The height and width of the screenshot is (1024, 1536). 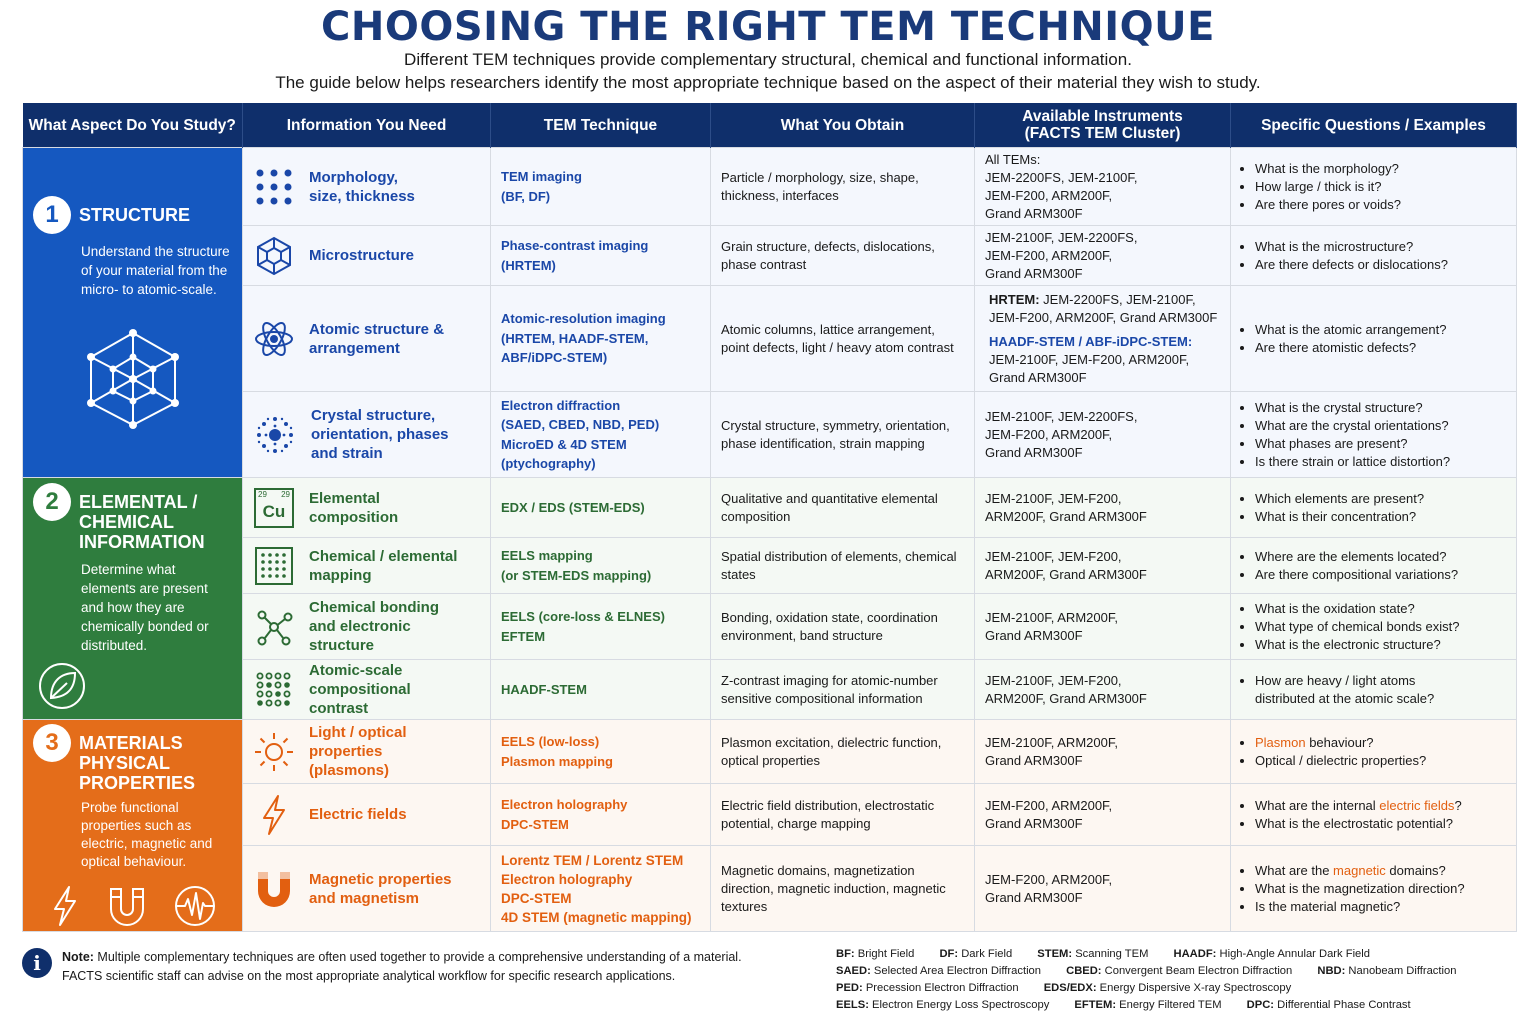 What do you see at coordinates (360, 626) in the screenshot?
I see `info-label: and electronic` at bounding box center [360, 626].